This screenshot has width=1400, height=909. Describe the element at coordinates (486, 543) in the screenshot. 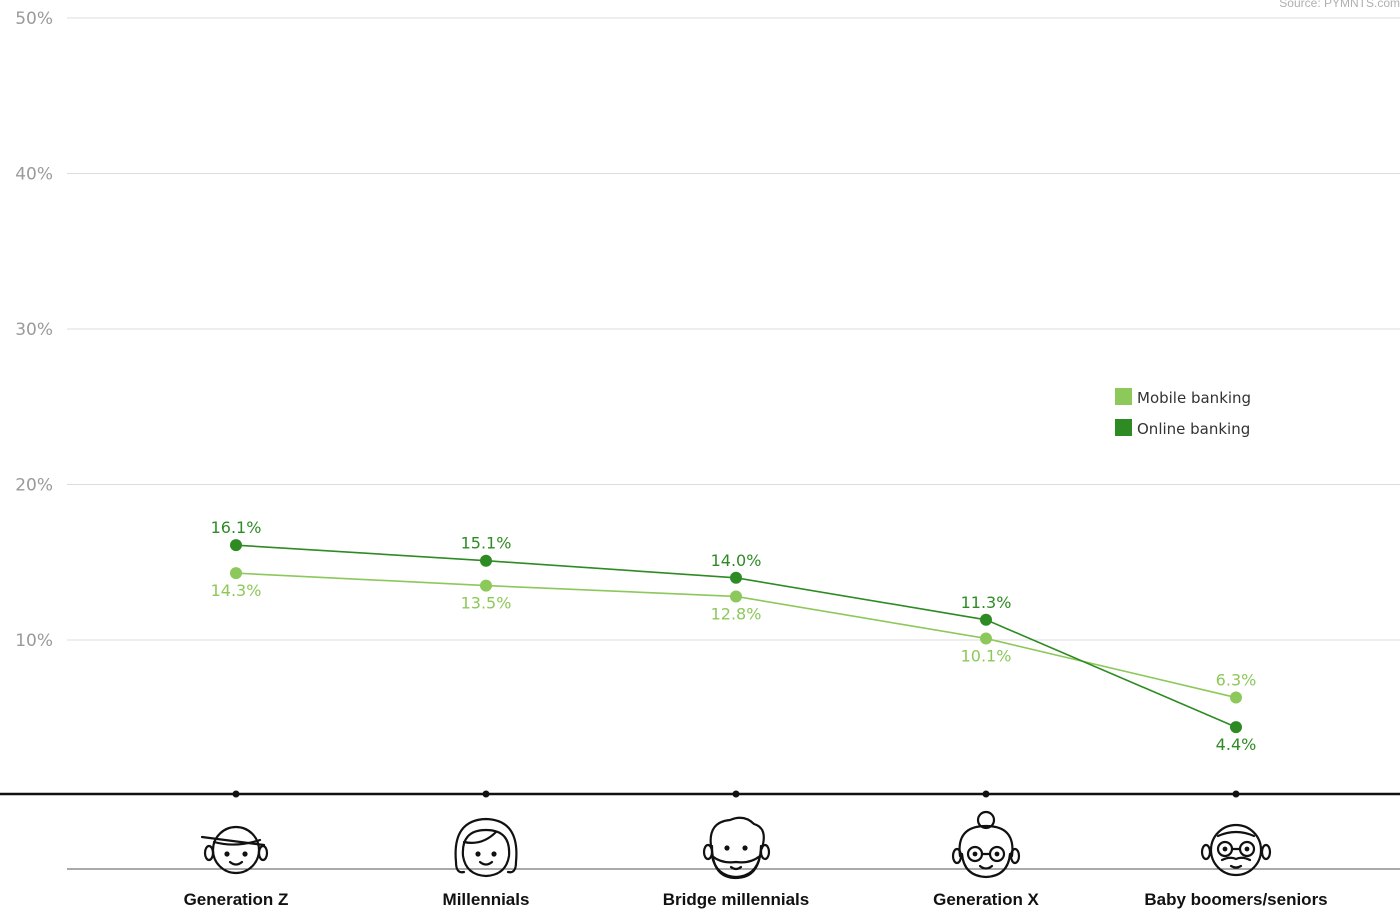

I see `data-label: 15.1%` at that location.